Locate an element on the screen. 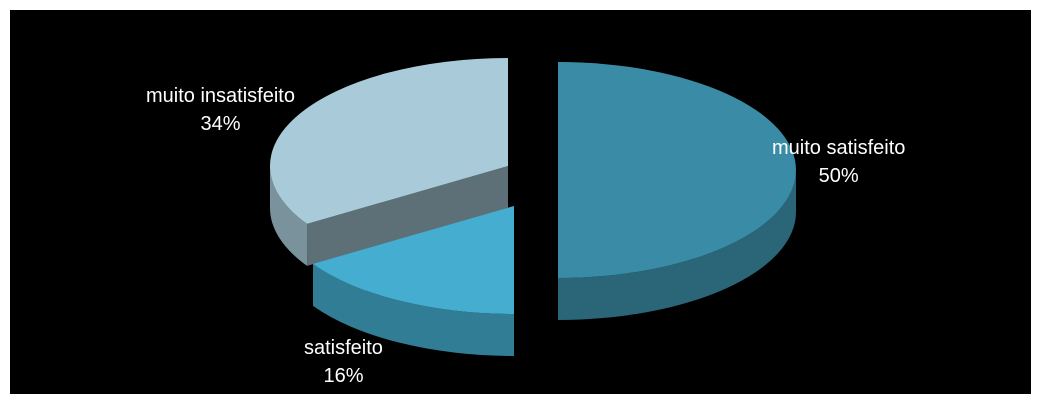  pie-slice-muito-insatisfeito is located at coordinates (389, 141).